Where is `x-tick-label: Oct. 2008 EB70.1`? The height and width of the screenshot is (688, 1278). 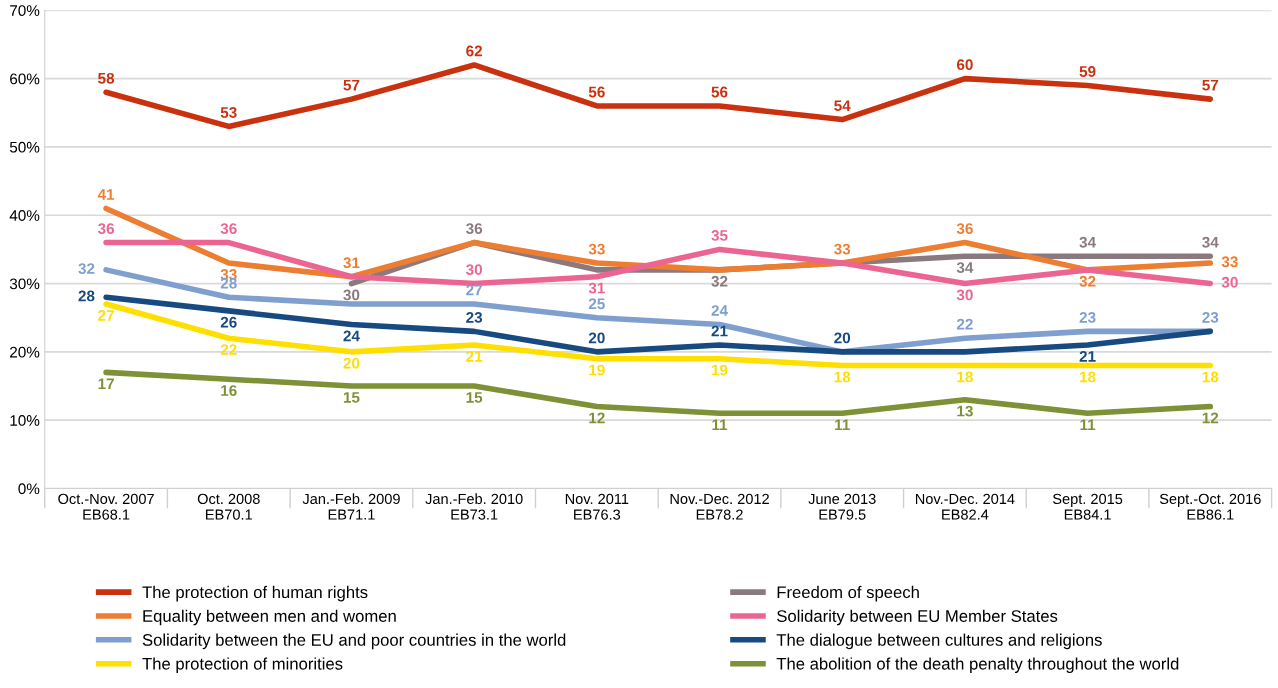 x-tick-label: Oct. 2008 EB70.1 is located at coordinates (228, 506).